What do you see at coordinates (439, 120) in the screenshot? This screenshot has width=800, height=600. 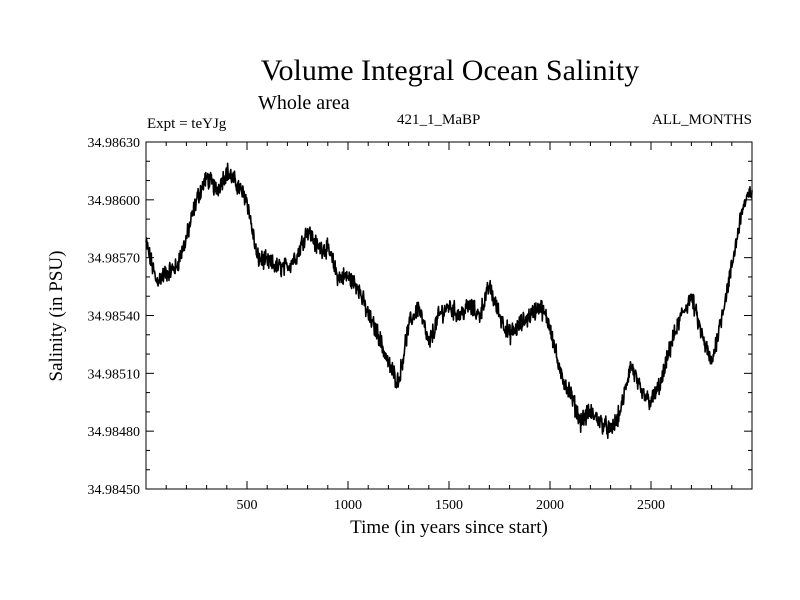 I see `run-id-label: 421_1_MaBP` at bounding box center [439, 120].